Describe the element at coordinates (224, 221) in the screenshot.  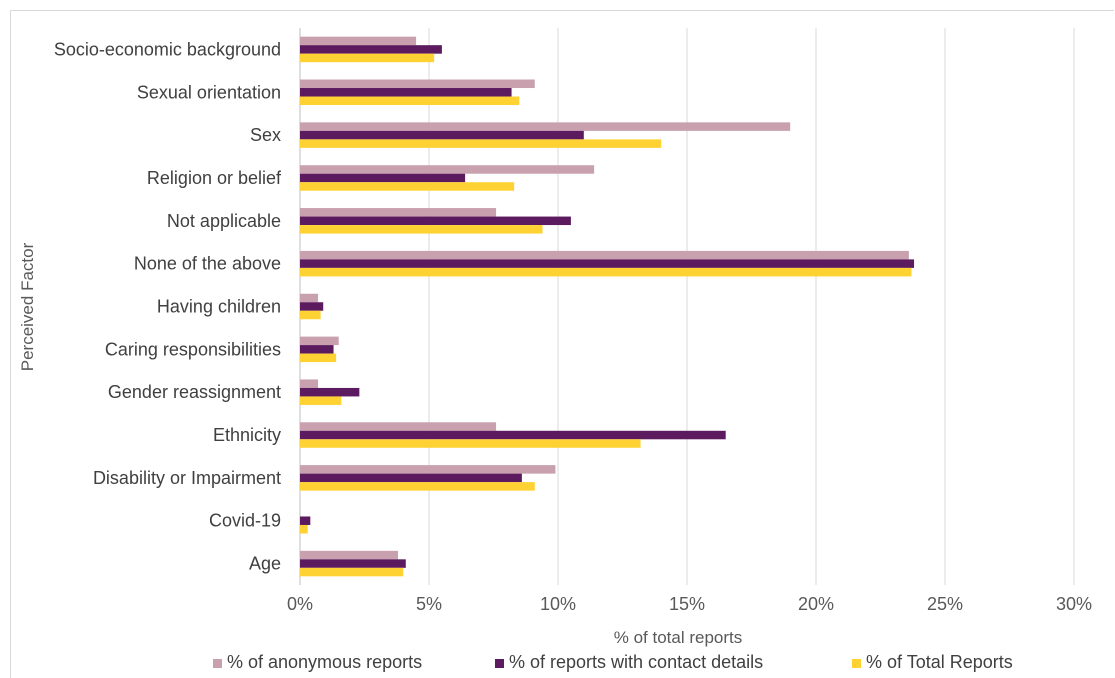
I see `category-label: Not applicable` at that location.